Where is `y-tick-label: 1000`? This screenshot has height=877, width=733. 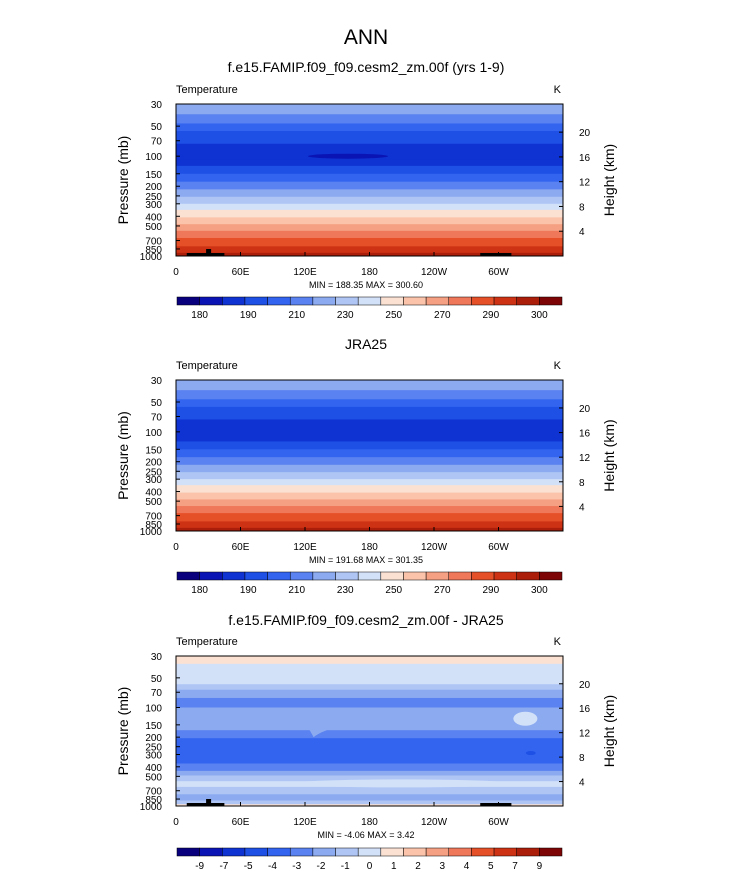 y-tick-label: 1000 is located at coordinates (151, 257).